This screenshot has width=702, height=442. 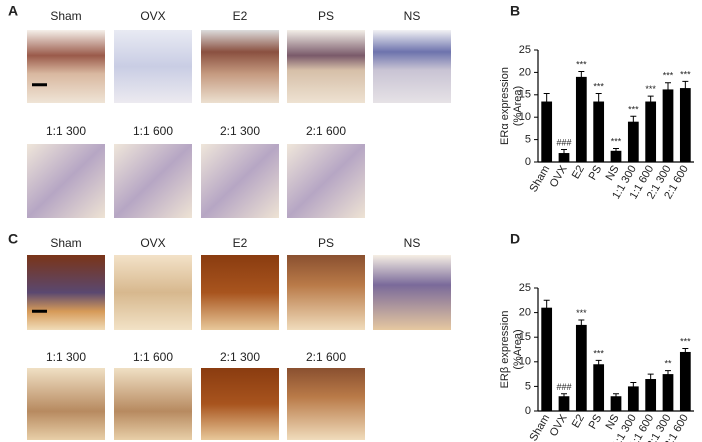 What do you see at coordinates (515, 239) in the screenshot?
I see `panel-label: D` at bounding box center [515, 239].